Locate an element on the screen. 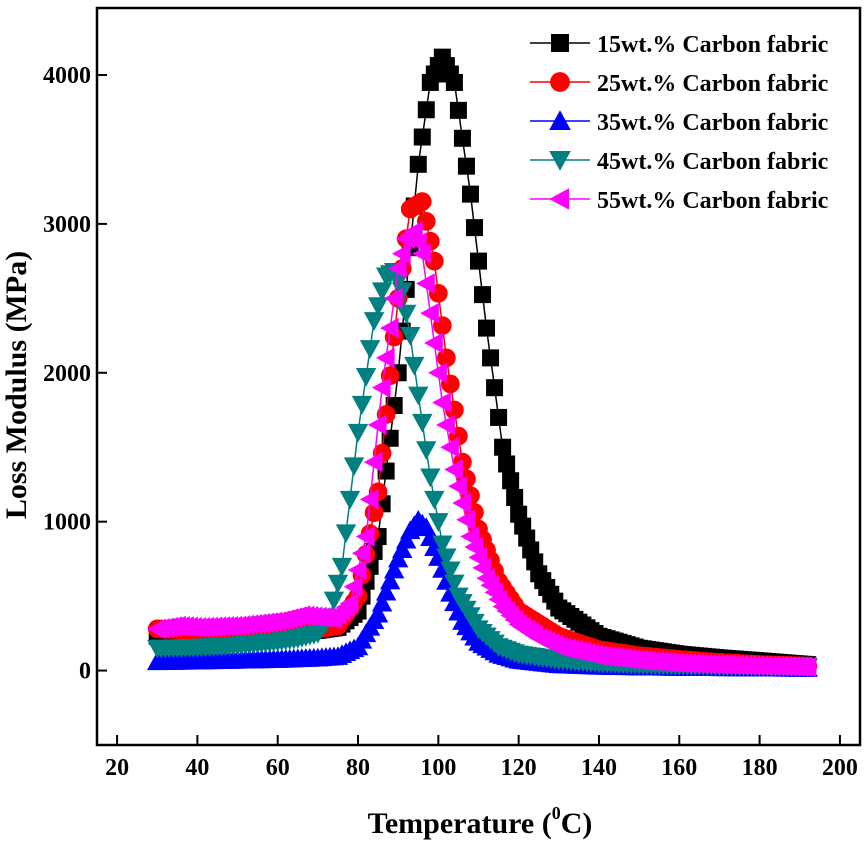  legend-label: 55wt.% Carbon fabric is located at coordinates (713, 201).